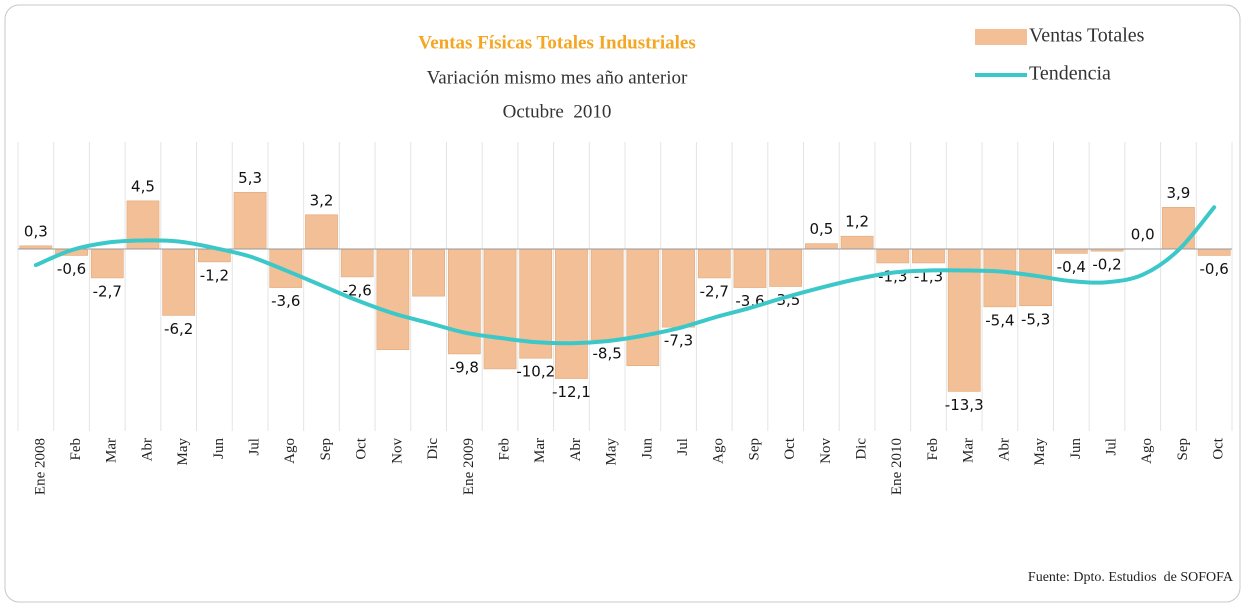  What do you see at coordinates (214, 275) in the screenshot?
I see `data-label: -1,2` at bounding box center [214, 275].